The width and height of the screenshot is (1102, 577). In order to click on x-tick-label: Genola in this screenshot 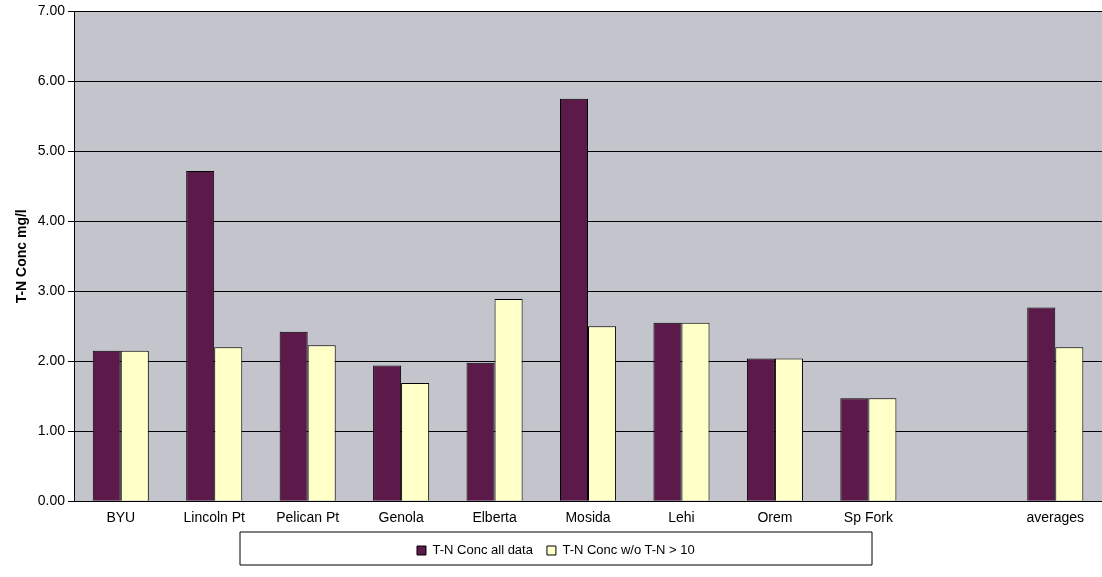, I will do `click(401, 517)`.